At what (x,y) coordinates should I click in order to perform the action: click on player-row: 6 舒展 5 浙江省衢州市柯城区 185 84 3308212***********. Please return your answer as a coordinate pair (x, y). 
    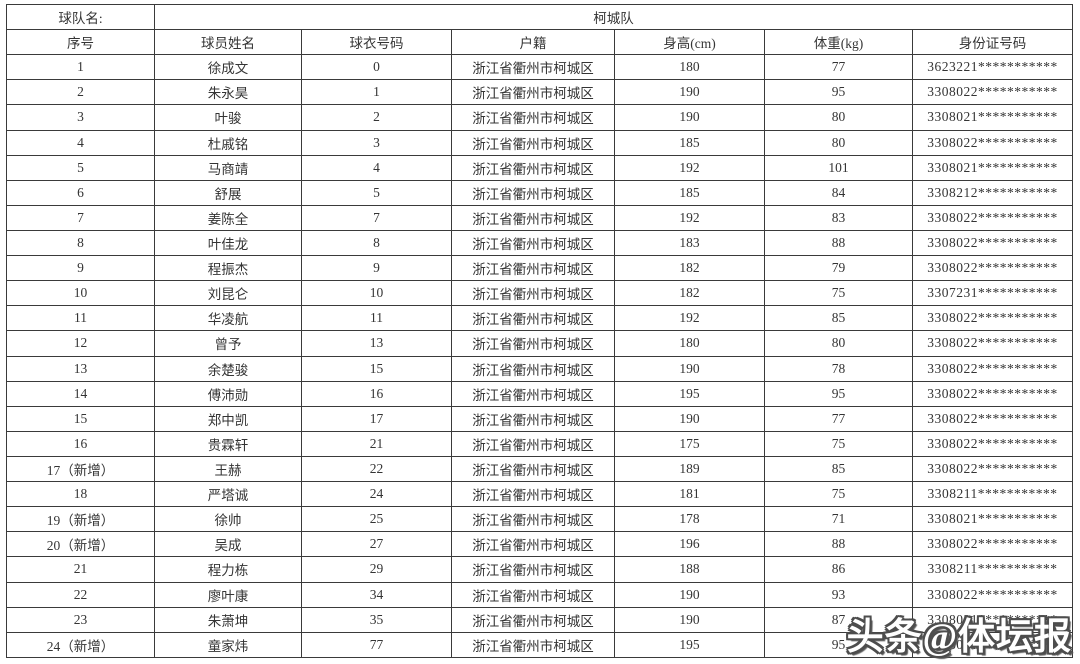
    Looking at the image, I should click on (540, 192).